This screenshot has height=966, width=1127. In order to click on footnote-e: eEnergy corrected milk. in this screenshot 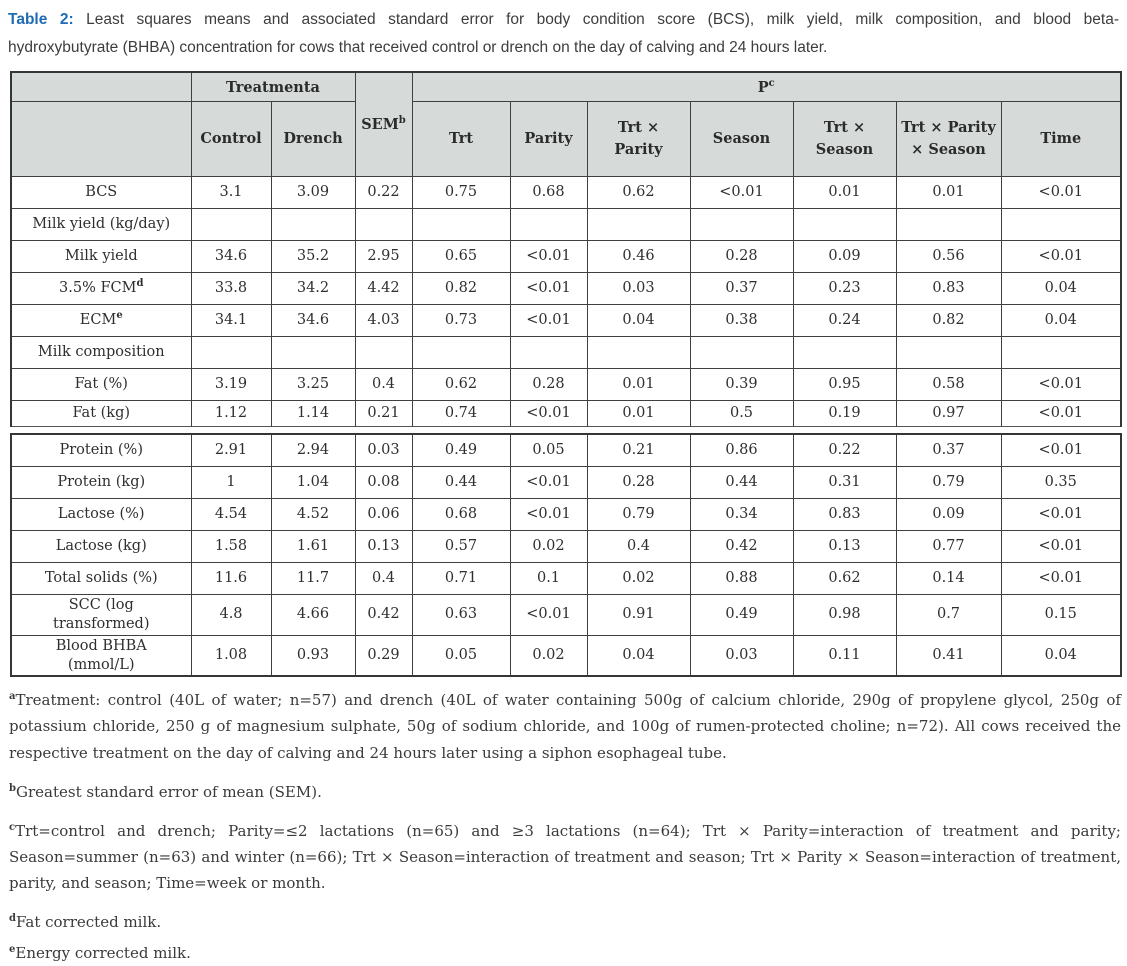, I will do `click(100, 953)`.